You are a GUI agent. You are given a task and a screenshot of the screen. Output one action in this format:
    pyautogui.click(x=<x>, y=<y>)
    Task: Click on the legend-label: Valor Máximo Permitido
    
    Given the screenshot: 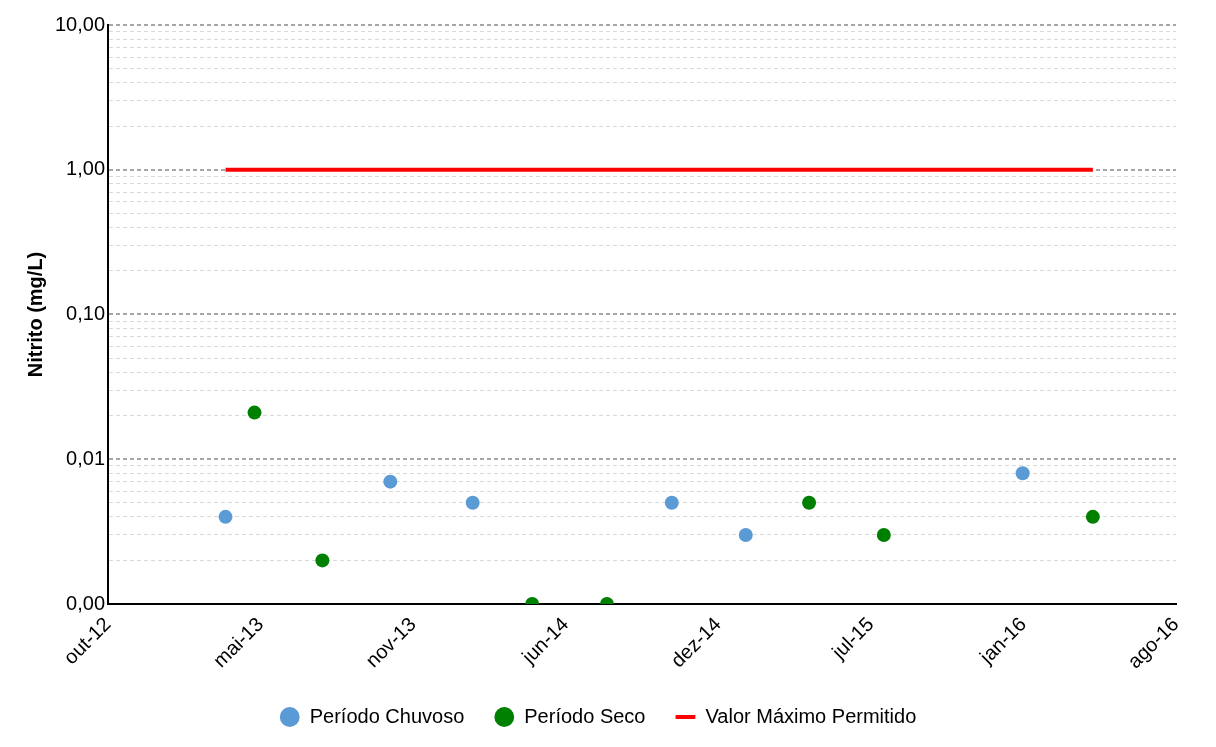 What is the action you would take?
    pyautogui.click(x=811, y=715)
    